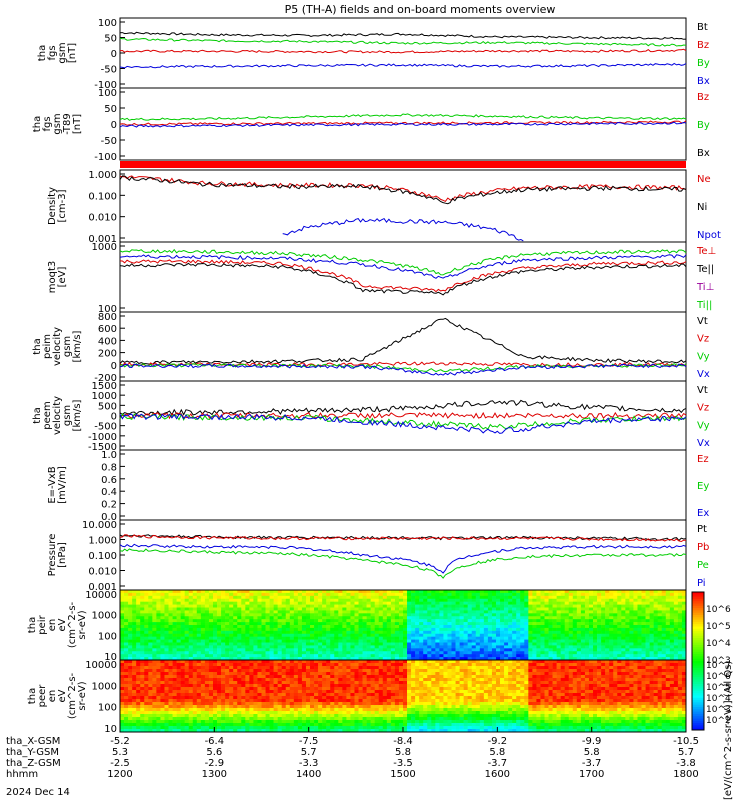  I want to click on ytick-label-fgs_dip: -100, so click(105, 157).